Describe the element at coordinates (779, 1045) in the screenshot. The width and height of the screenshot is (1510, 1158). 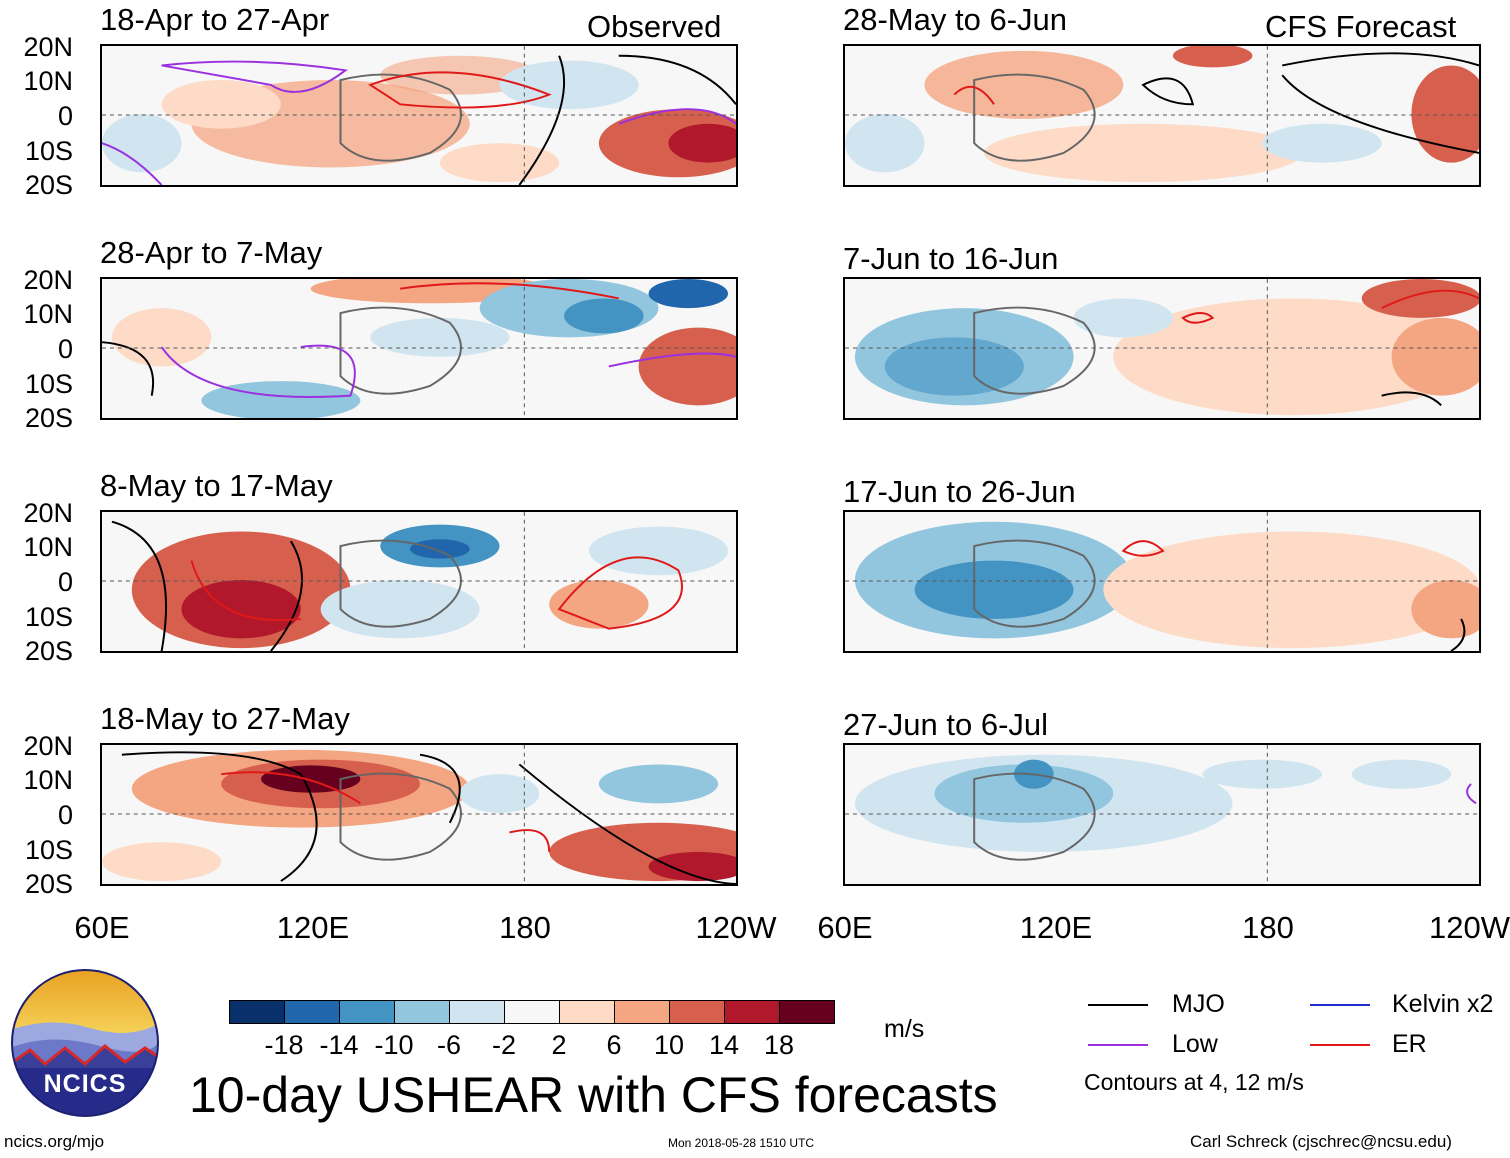
I see `colorbar-tick-label: 18` at that location.